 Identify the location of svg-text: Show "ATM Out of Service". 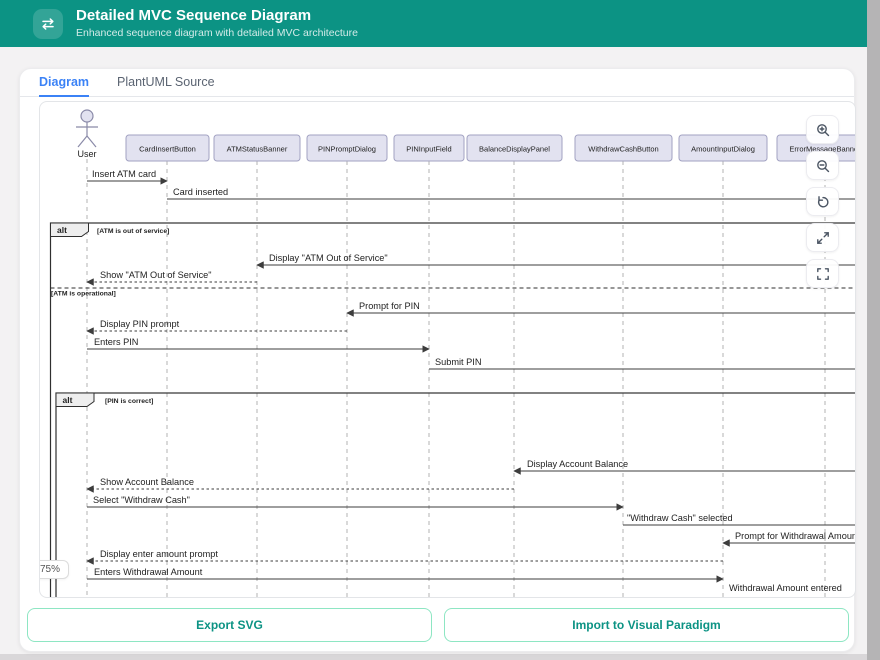
(156, 275).